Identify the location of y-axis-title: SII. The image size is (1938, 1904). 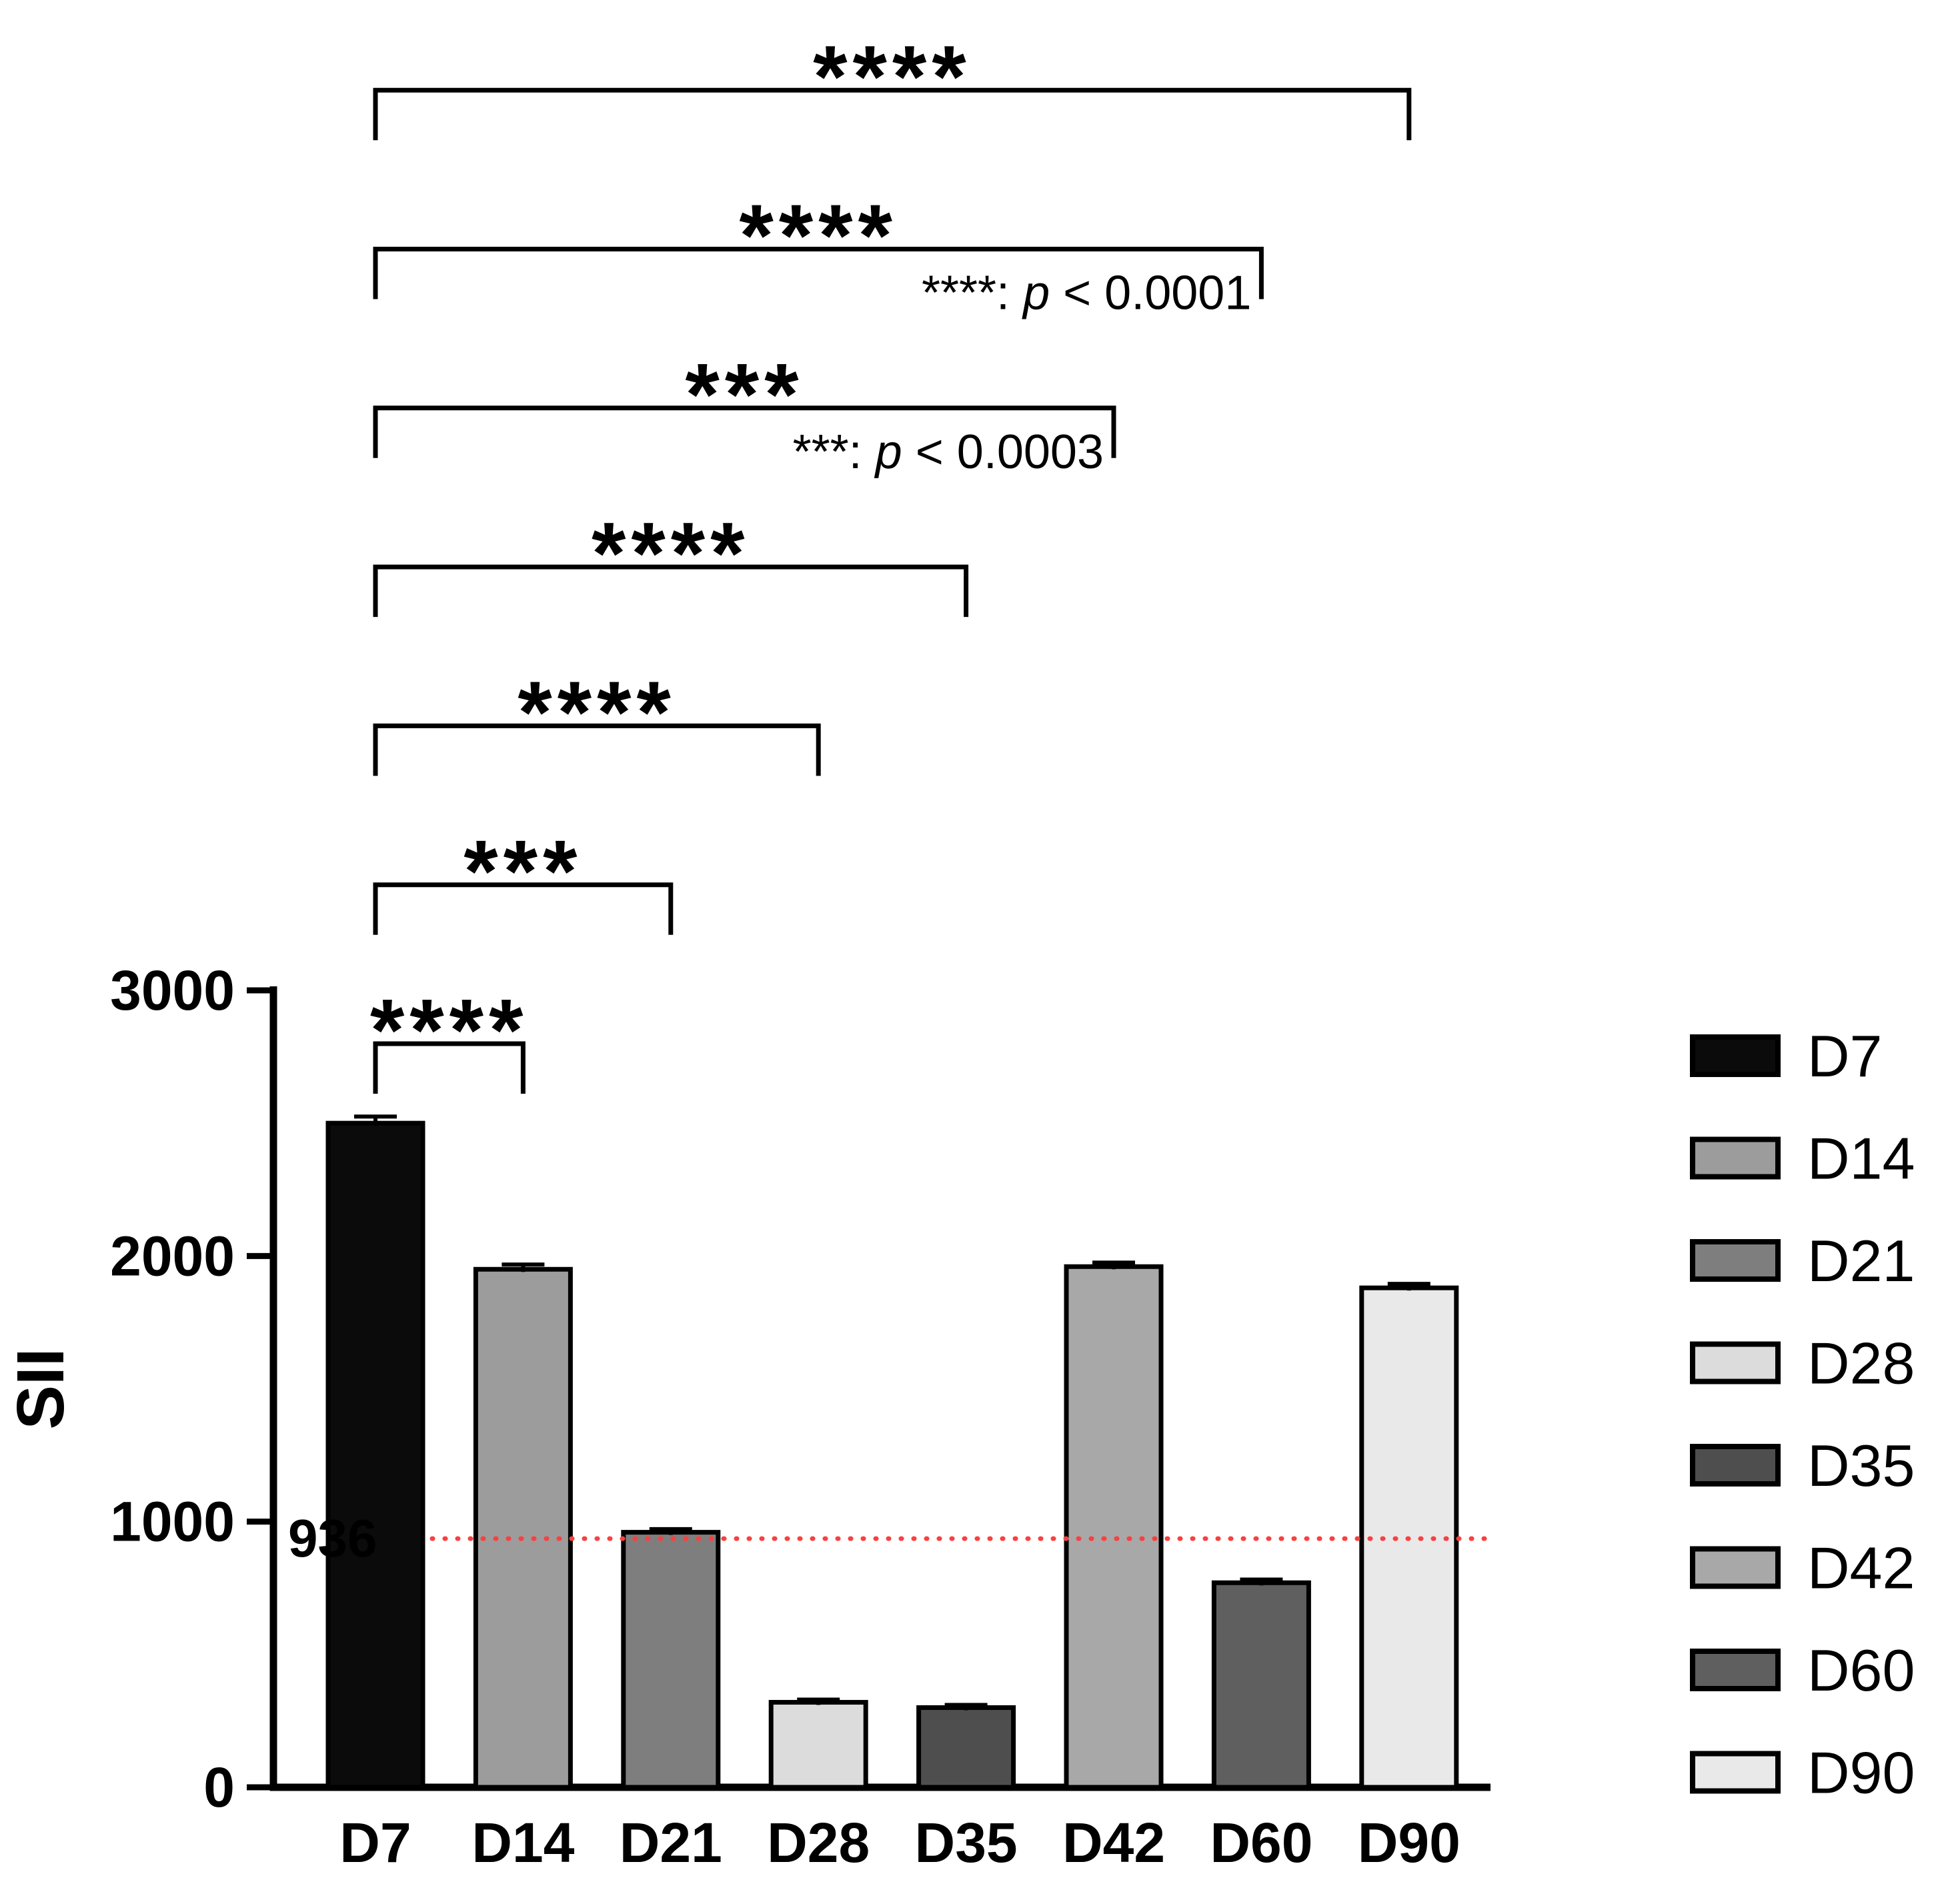
(40, 1388).